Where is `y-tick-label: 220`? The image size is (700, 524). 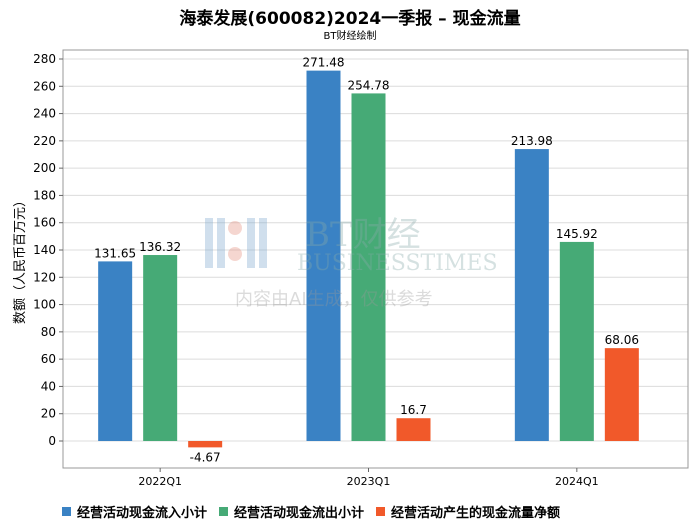
y-tick-label: 220 is located at coordinates (44, 141).